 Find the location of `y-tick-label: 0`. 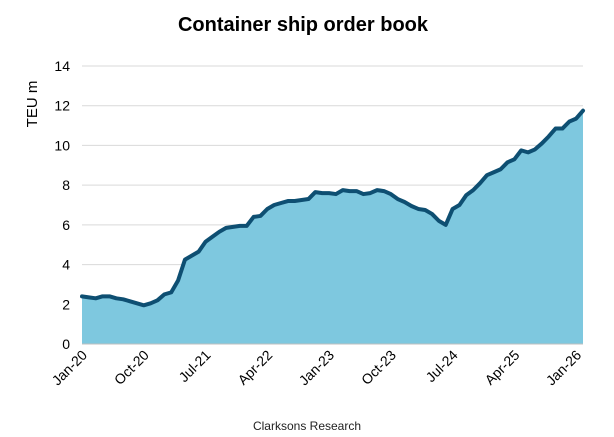

y-tick-label: 0 is located at coordinates (66, 344).